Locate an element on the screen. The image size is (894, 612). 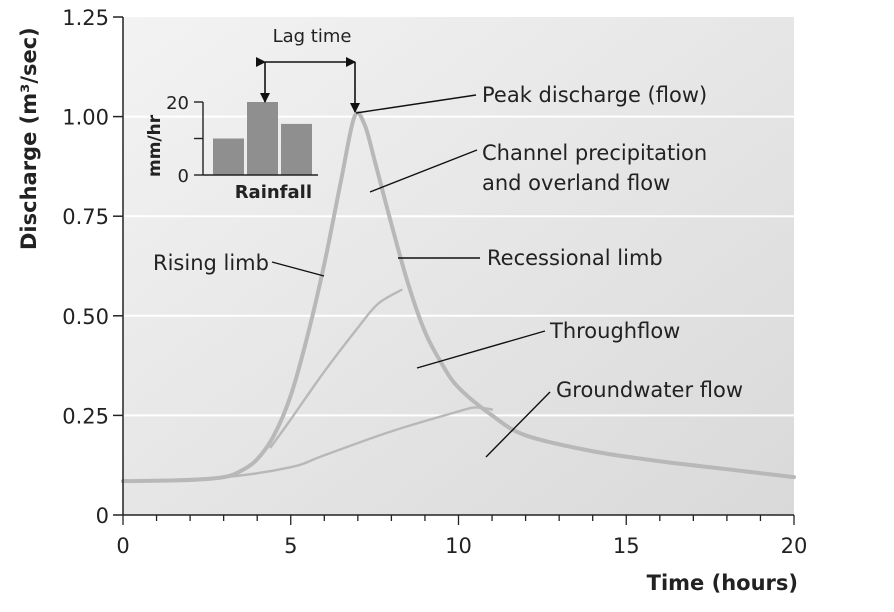
x-tick-label: 5 is located at coordinates (290, 546).